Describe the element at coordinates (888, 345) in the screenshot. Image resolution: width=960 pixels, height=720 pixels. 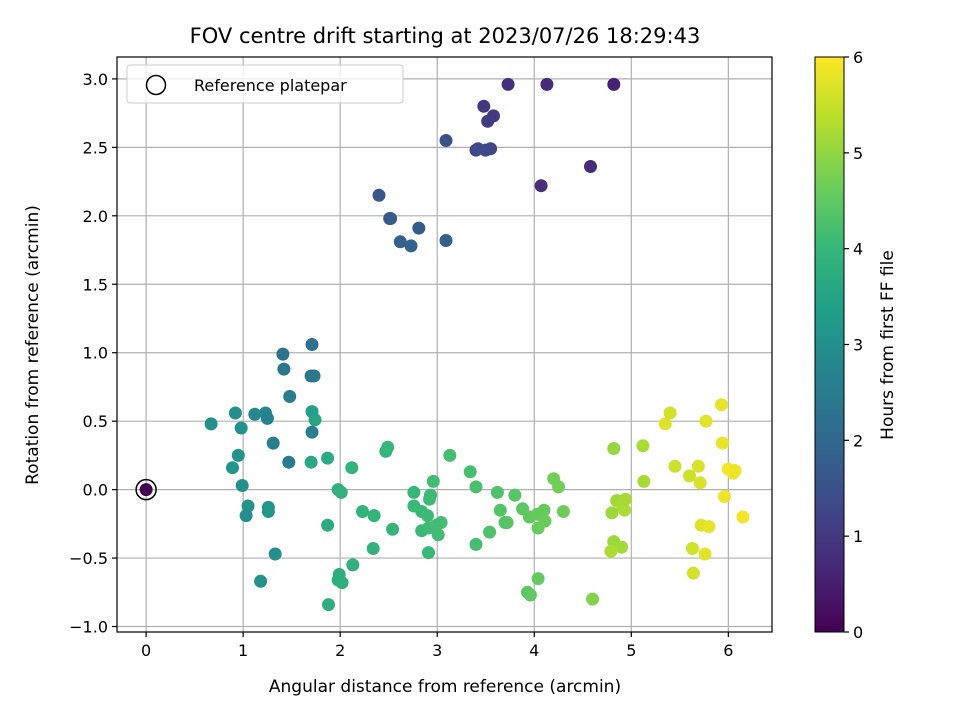
I see `colorbar-label: Hours from first FF file` at that location.